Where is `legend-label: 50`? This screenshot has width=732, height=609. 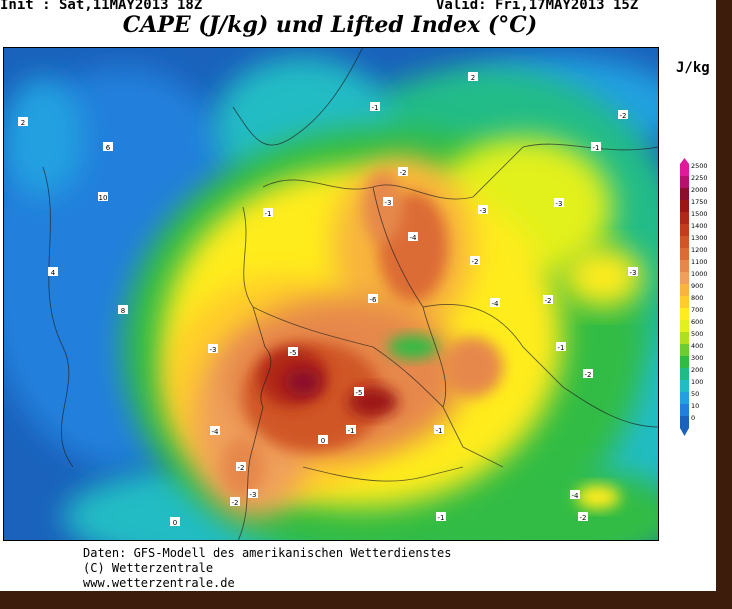
legend-label: 50 is located at coordinates (695, 394).